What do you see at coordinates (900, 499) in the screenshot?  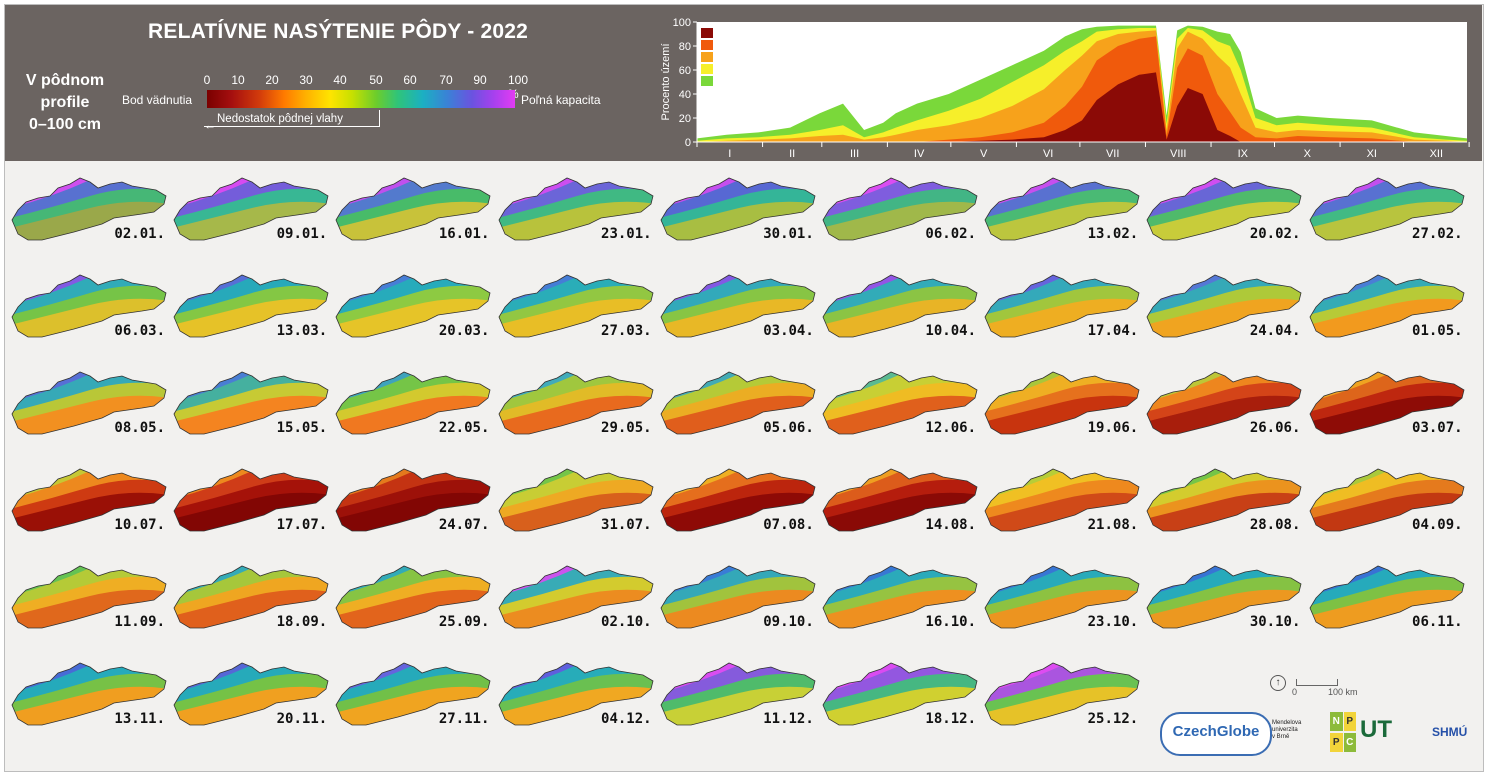 I see `map-panel: 14.08.` at bounding box center [900, 499].